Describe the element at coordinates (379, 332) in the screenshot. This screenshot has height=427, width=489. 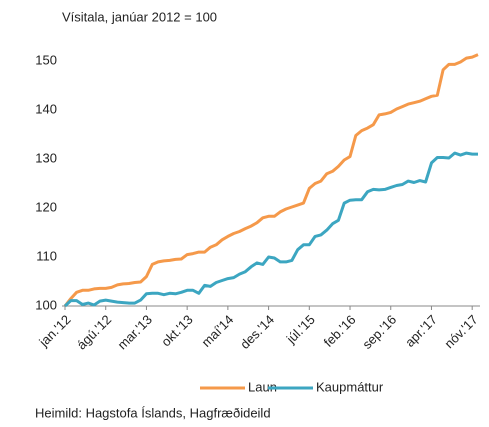
I see `x-tick-label: sep.'16` at that location.